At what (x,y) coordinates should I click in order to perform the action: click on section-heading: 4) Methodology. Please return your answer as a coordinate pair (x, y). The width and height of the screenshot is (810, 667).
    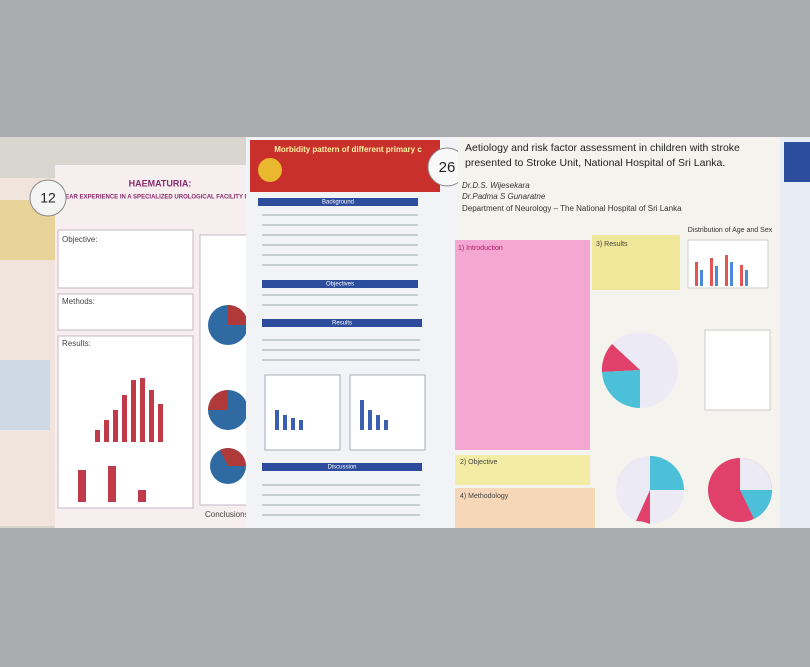
    Looking at the image, I should click on (484, 496).